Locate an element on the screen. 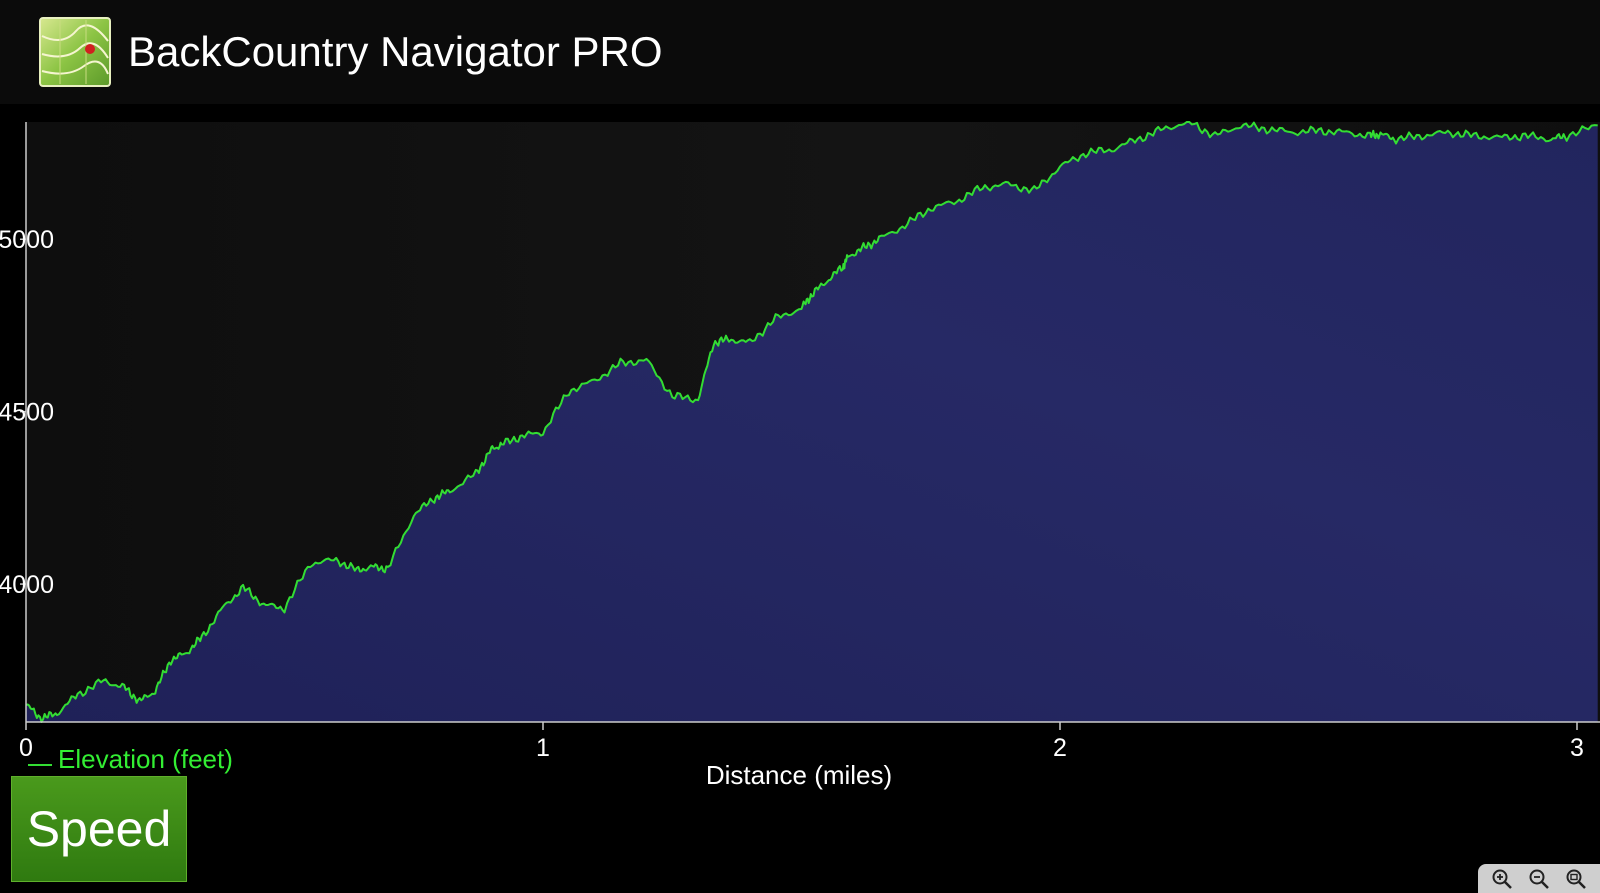  speed-button: Speed is located at coordinates (99, 829).